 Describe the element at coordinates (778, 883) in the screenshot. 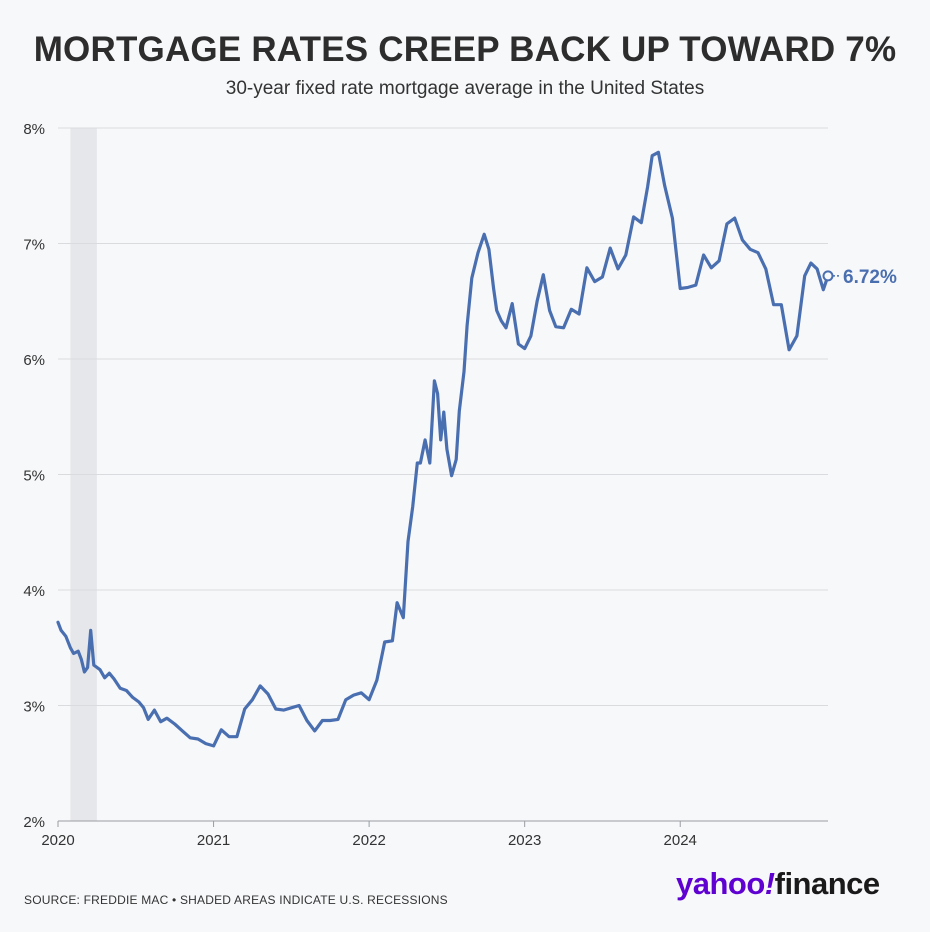

I see `yahoo-finance-logo: yahoo!finance` at that location.